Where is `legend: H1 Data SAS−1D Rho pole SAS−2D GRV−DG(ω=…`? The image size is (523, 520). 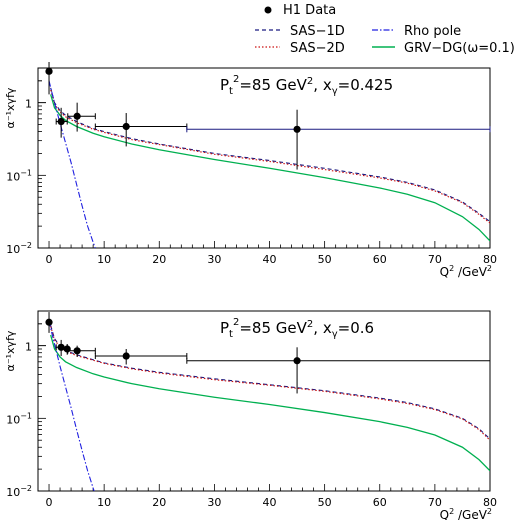 legend: H1 Data SAS−1D Rho pole SAS−2D GRV−DG(ω=… is located at coordinates (385, 29).